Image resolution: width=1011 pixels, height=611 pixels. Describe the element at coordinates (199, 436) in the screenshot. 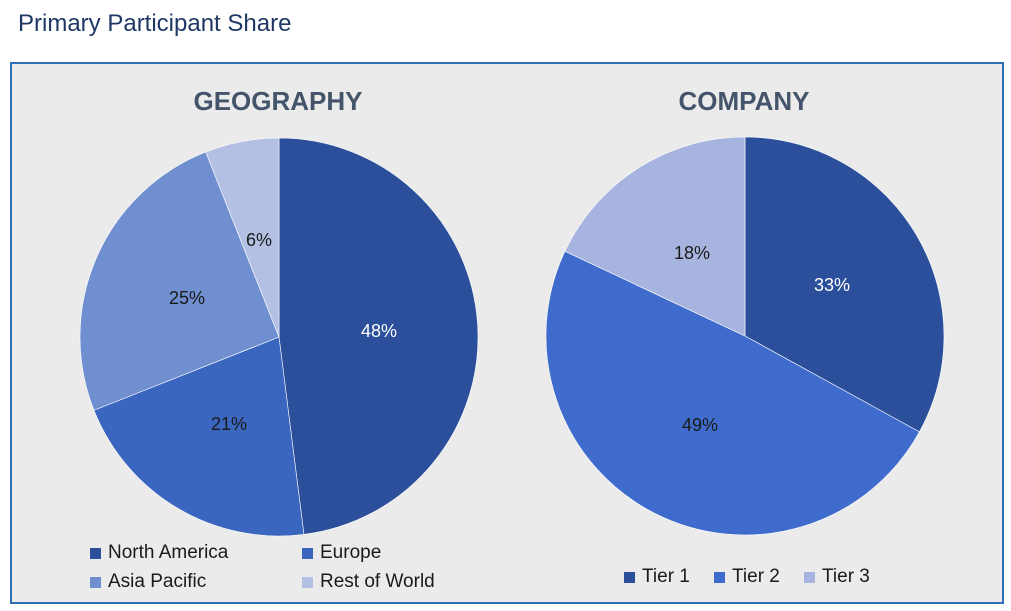

I see `pie-slice-europe` at that location.